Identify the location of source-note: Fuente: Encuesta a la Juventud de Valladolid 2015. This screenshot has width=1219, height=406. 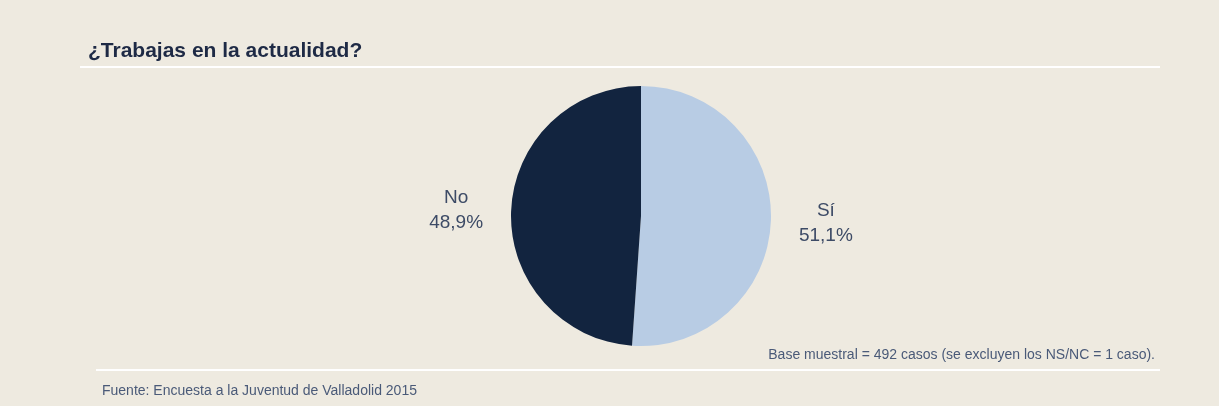
(259, 390).